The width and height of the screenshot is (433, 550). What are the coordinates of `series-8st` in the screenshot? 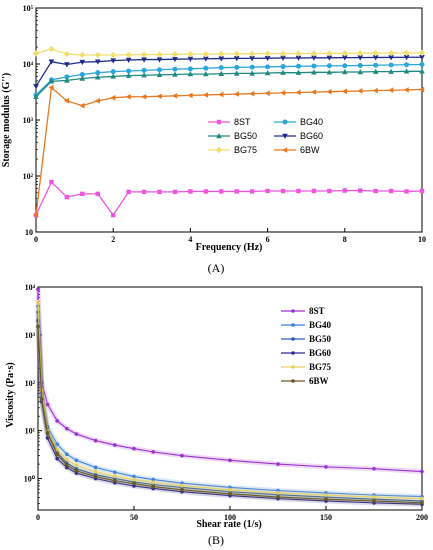 It's located at (229, 198).